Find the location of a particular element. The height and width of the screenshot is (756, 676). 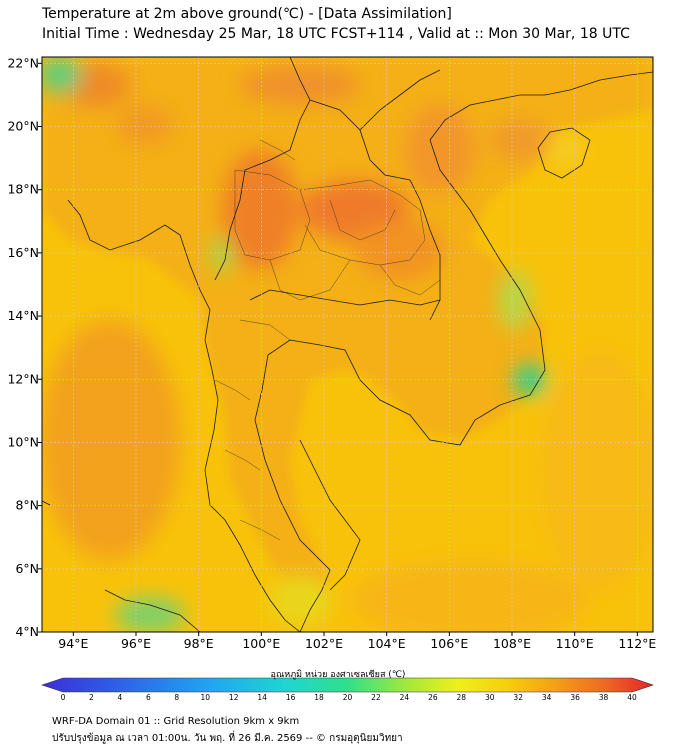

lat-tick-label: 14°N is located at coordinates (23, 315).